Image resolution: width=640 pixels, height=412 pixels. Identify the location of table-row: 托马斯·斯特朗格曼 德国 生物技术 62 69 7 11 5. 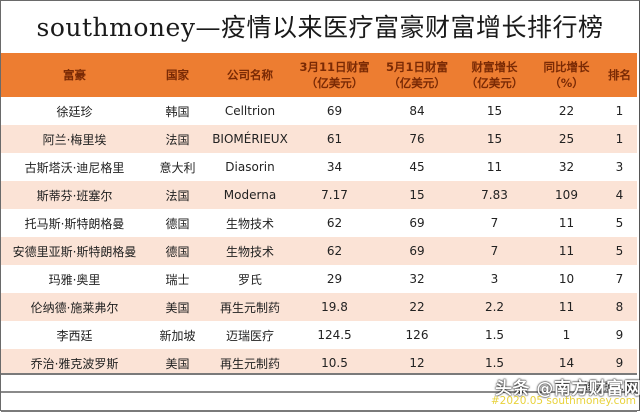
(319, 223).